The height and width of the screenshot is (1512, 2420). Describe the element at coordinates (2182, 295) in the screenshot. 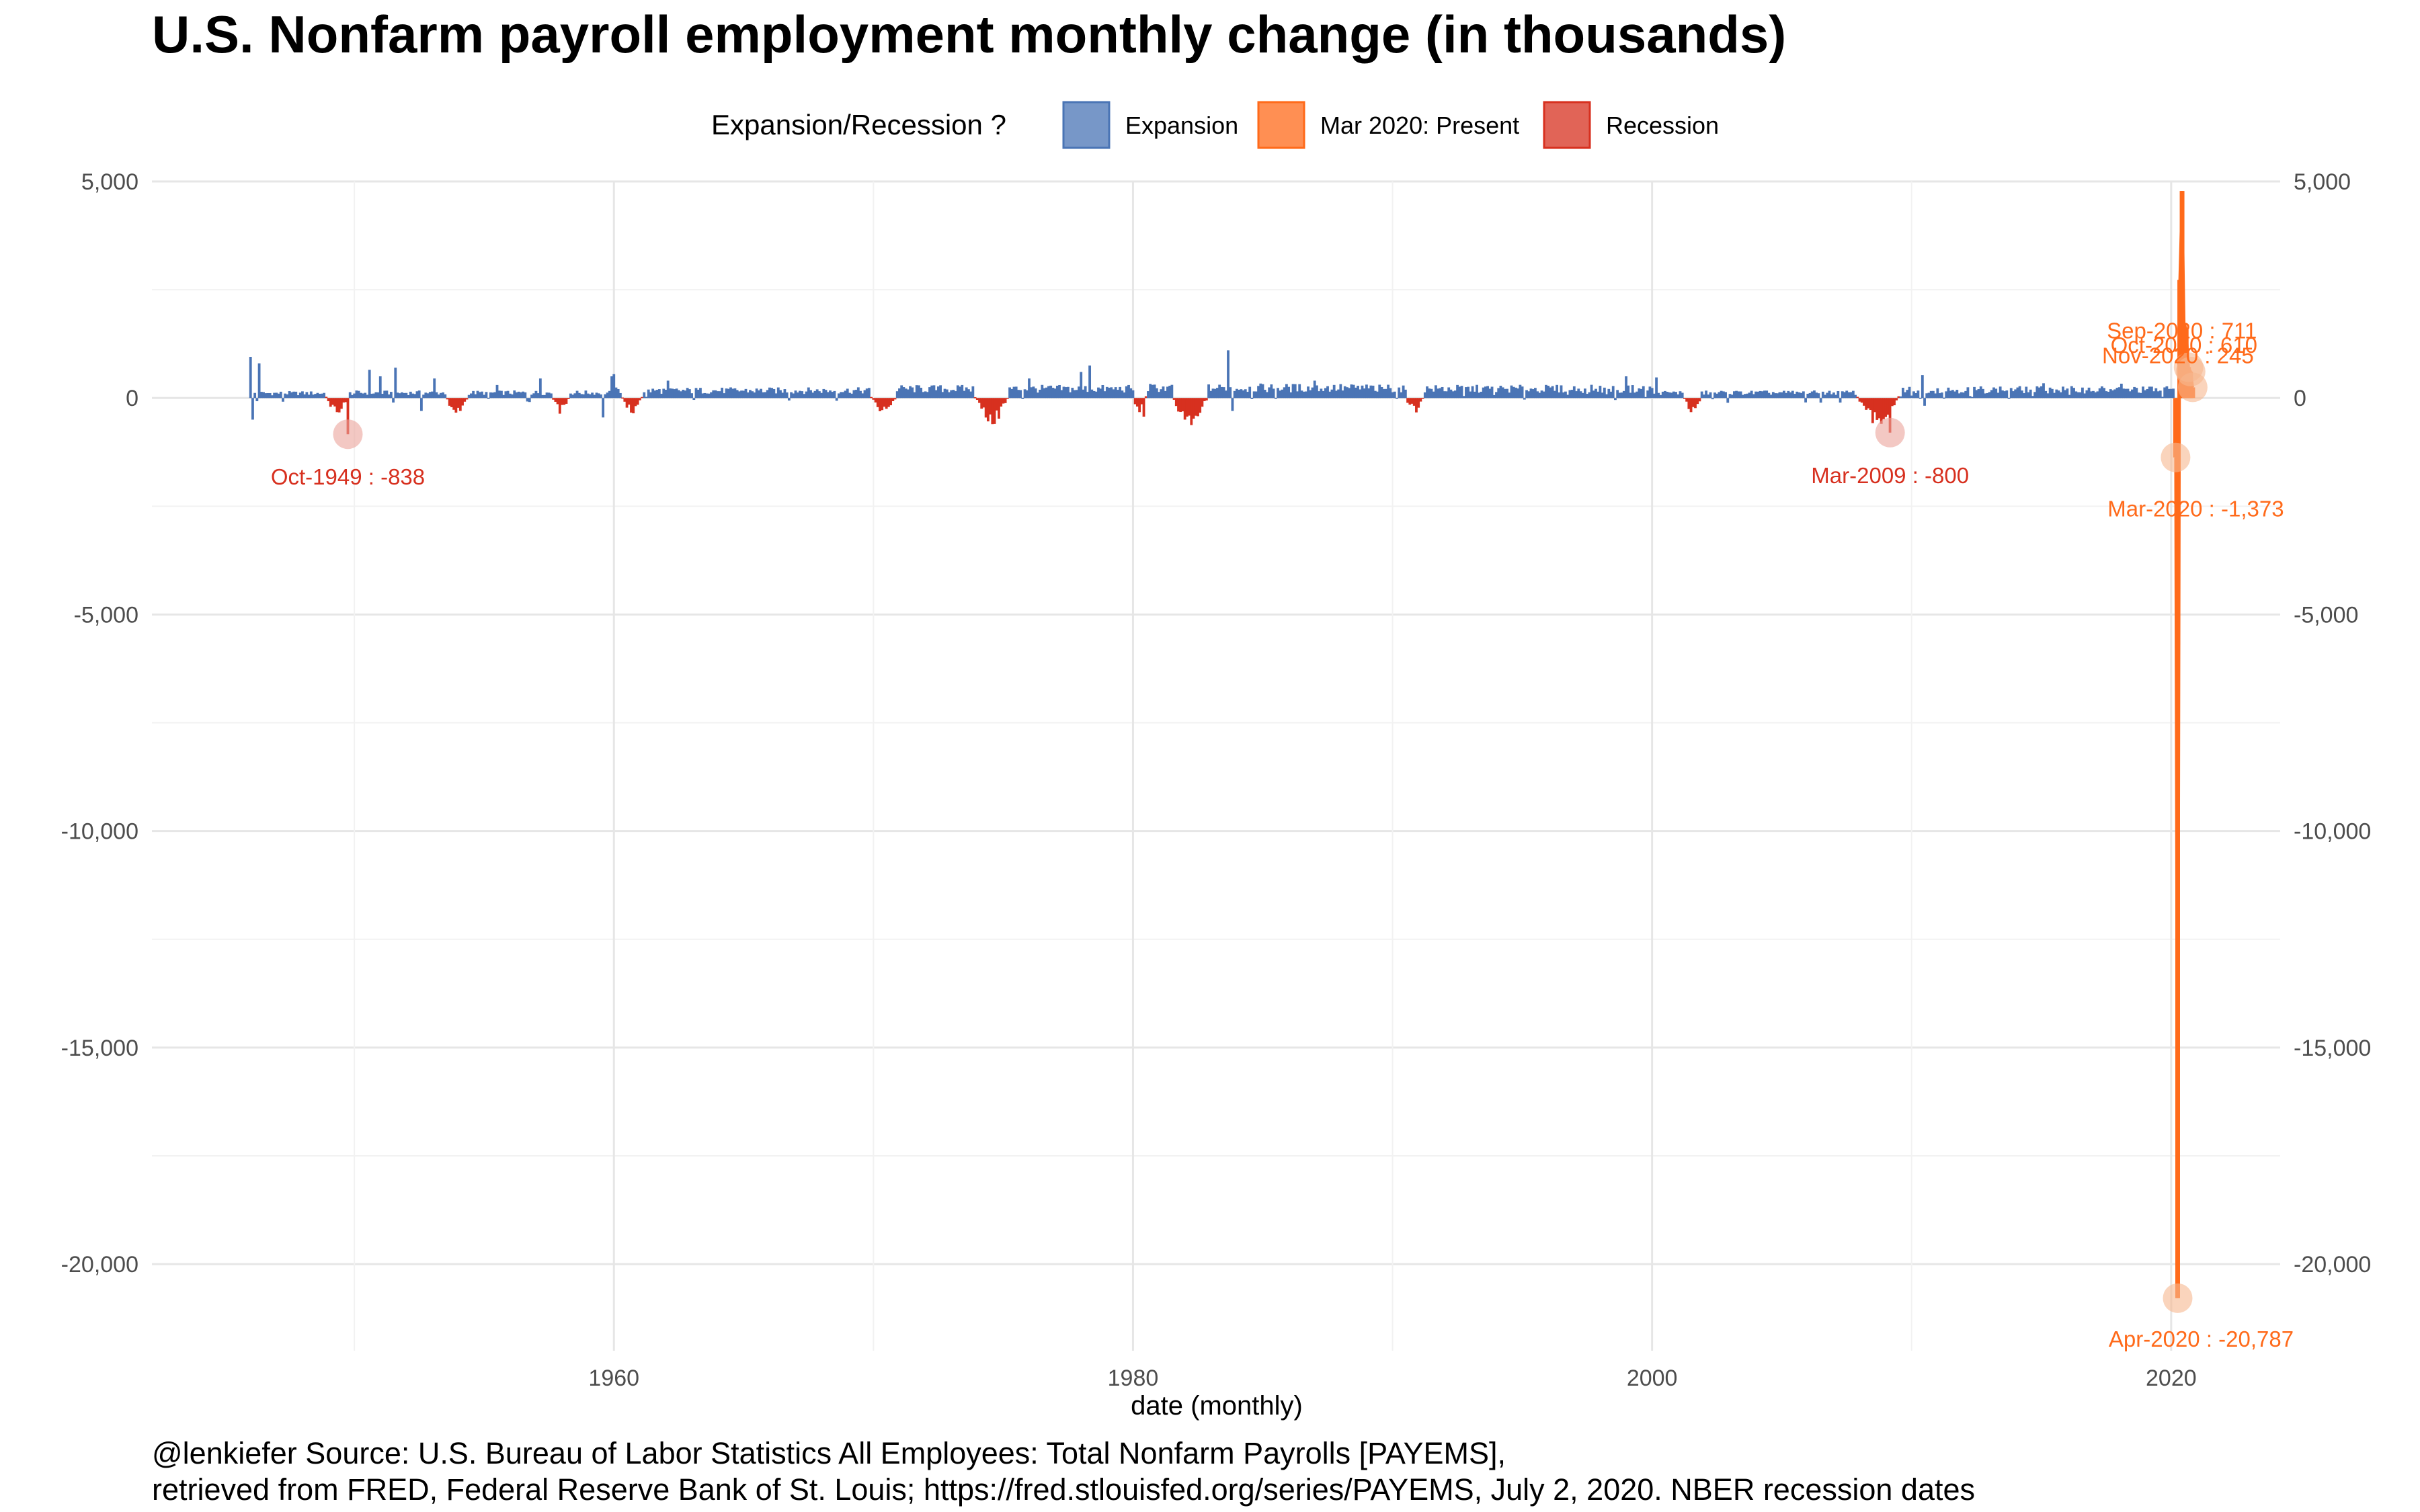

I see `present-bar` at that location.